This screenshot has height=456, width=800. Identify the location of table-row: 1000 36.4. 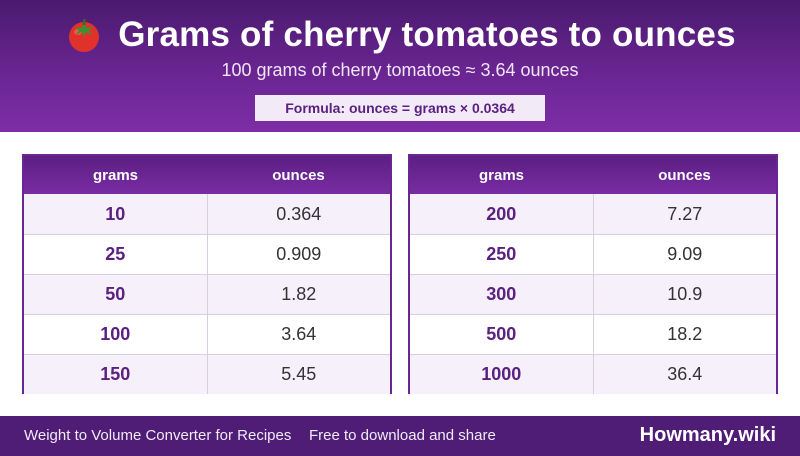
(593, 374).